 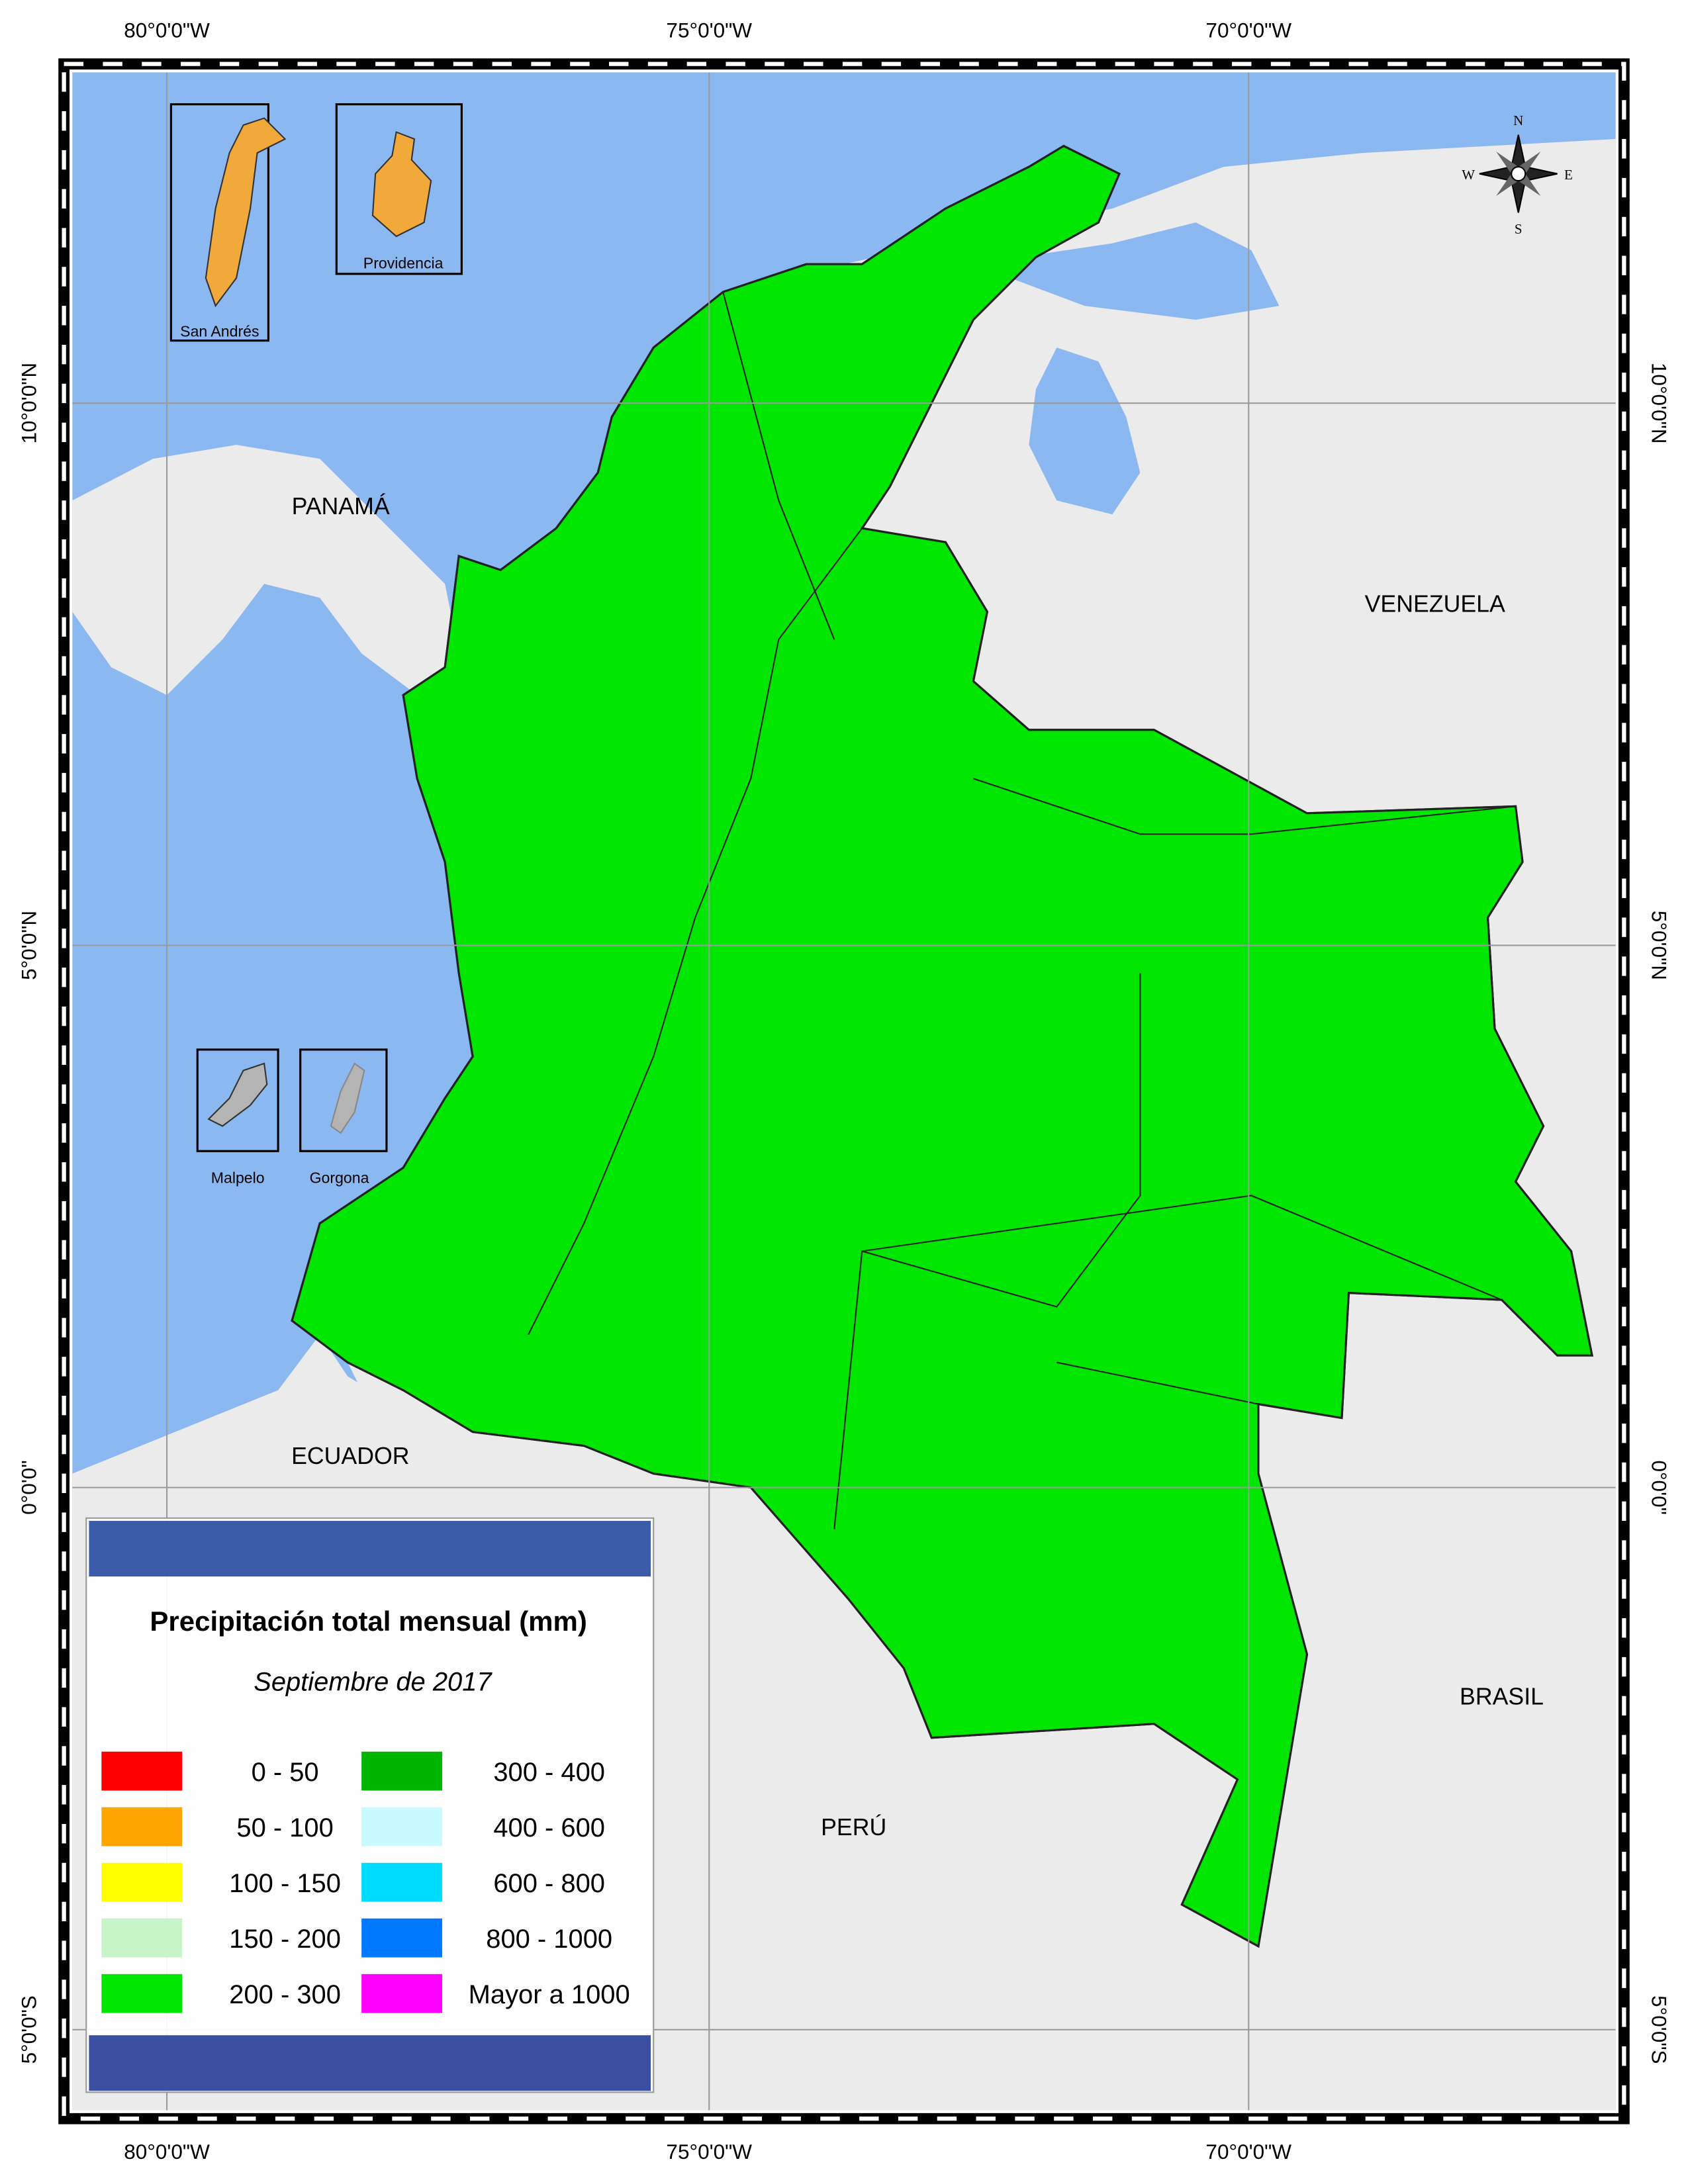 I want to click on ecuador-land, so click(x=272, y=1425).